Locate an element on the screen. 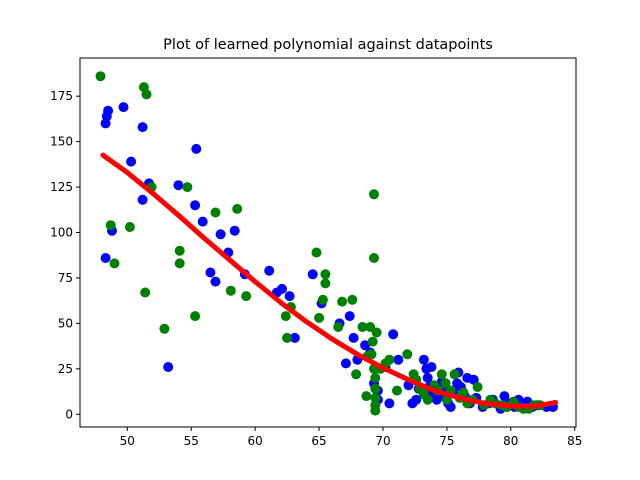  y-tick-label: 100 is located at coordinates (61, 233).